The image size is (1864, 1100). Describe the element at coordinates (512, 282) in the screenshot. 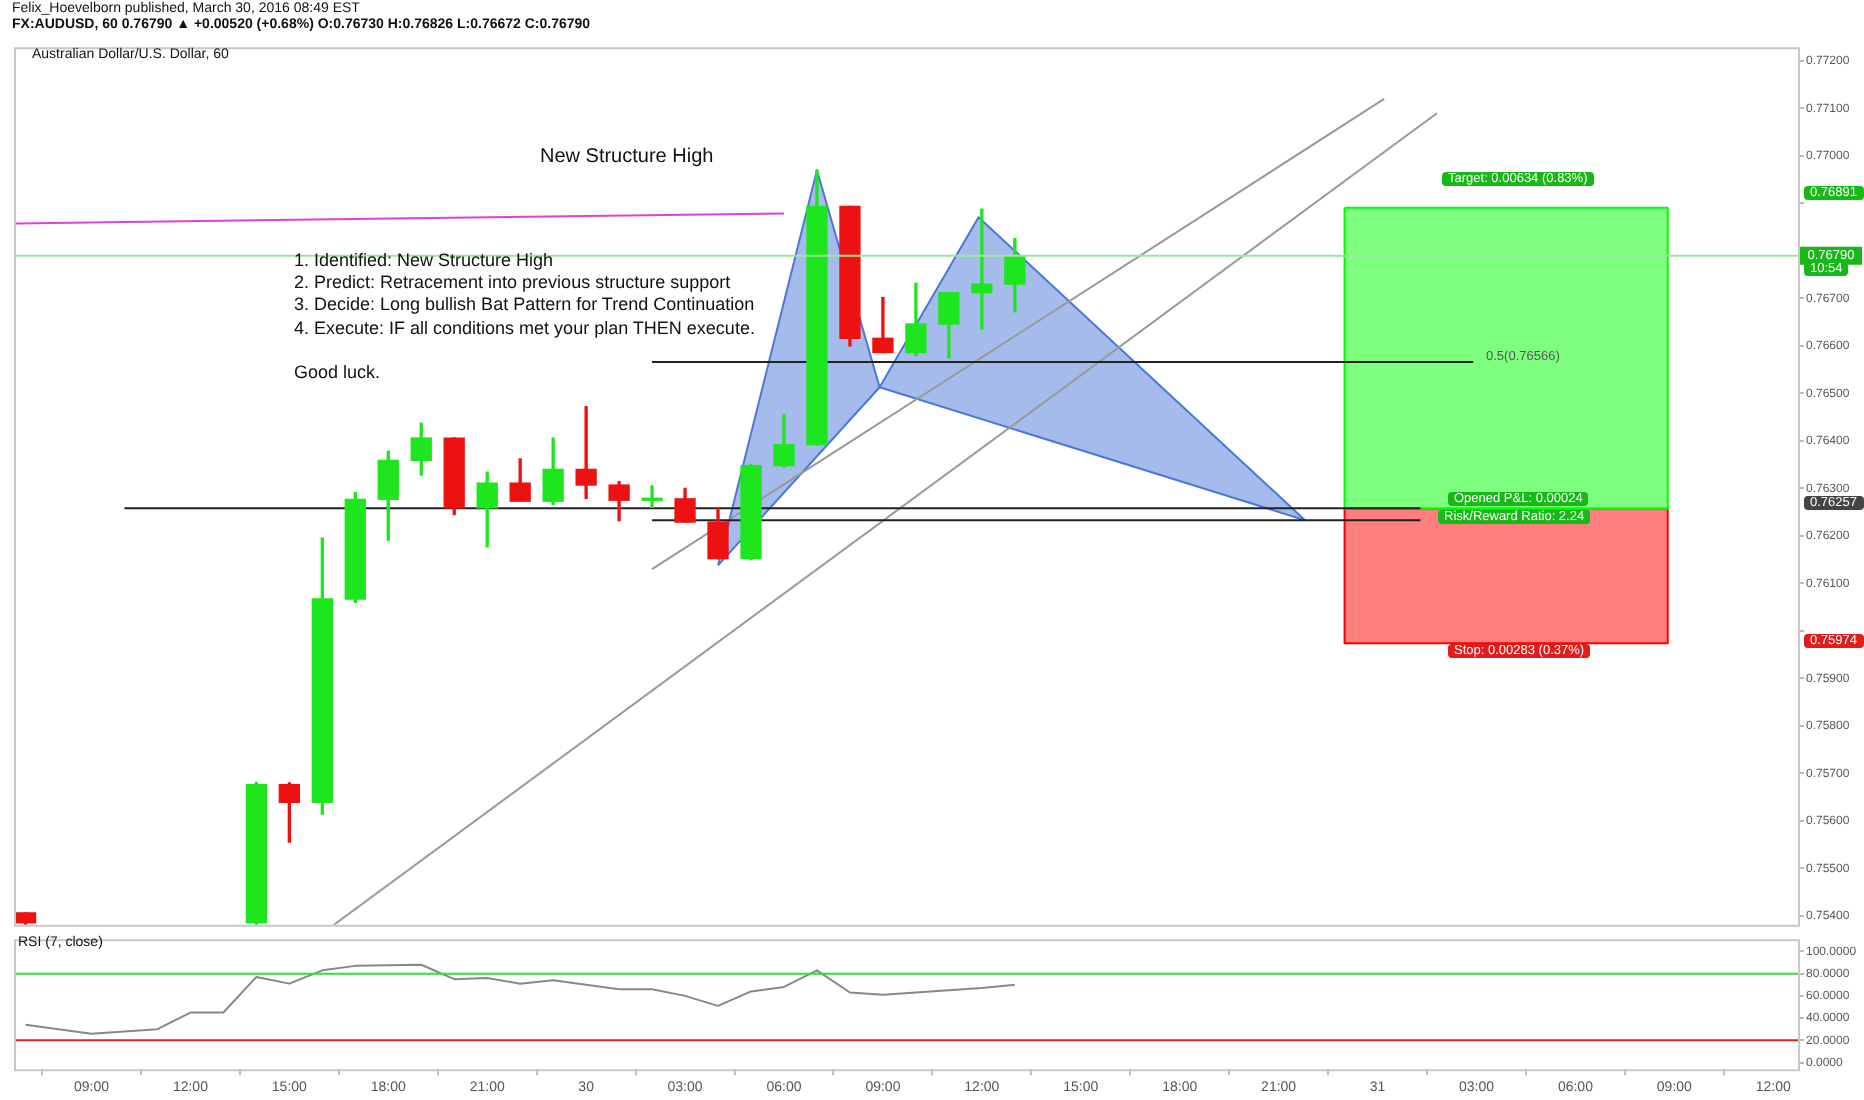

I see `annotation: 2. Predict: Retracement into previous structure support` at that location.